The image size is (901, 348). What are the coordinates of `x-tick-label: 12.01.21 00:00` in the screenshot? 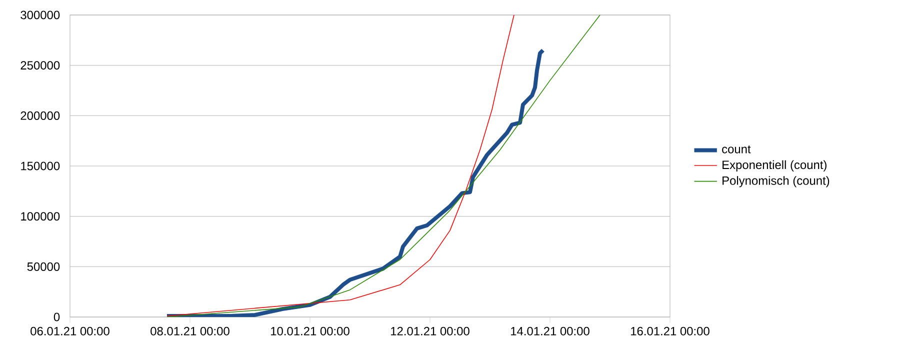 It's located at (430, 331).